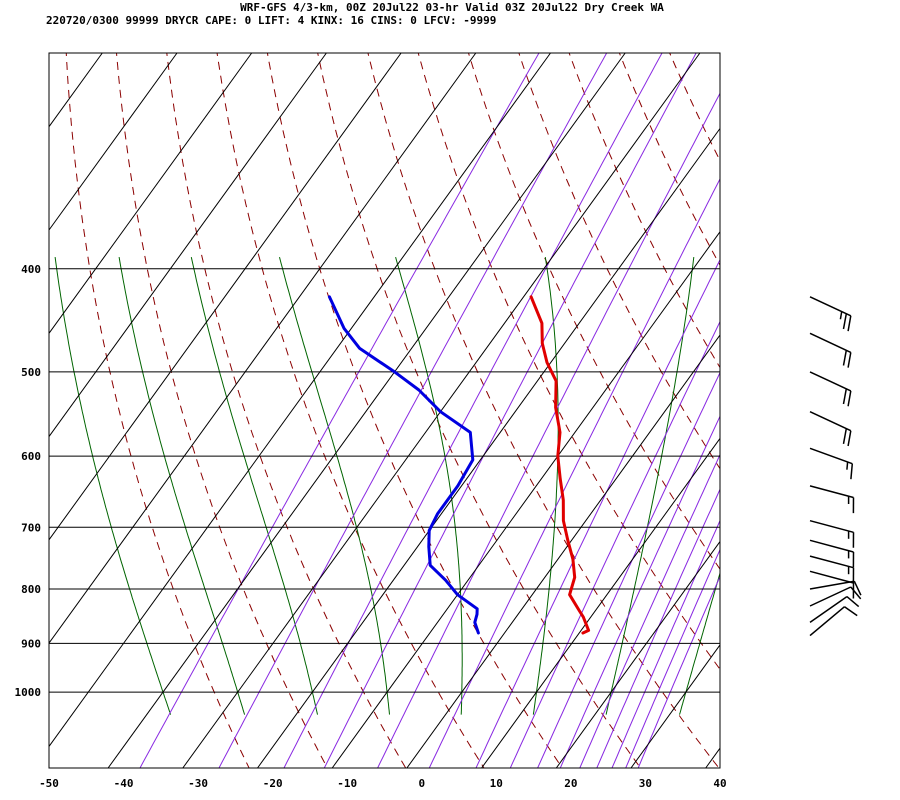  I want to click on y-tick-label: 700, so click(31, 527).